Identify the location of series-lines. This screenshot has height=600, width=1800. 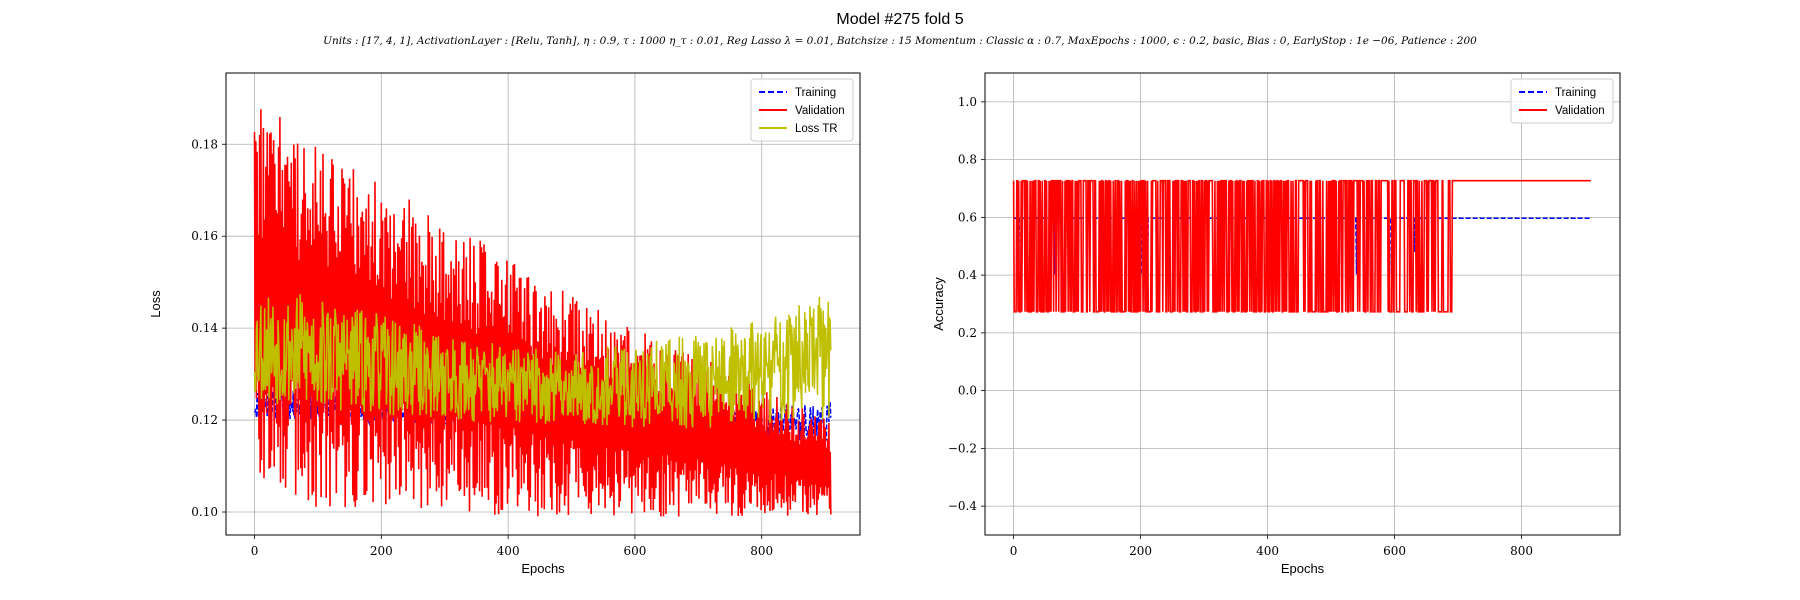
(1301, 246).